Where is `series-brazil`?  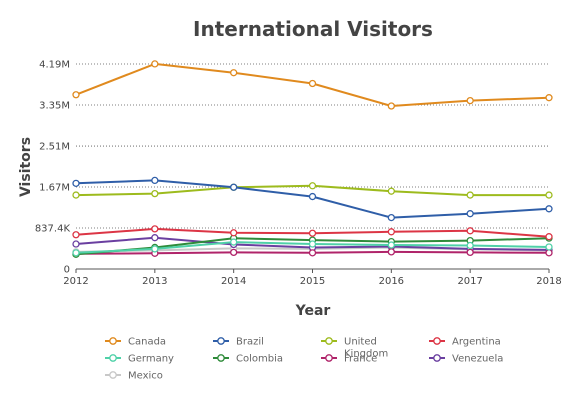 series-brazil is located at coordinates (312, 199).